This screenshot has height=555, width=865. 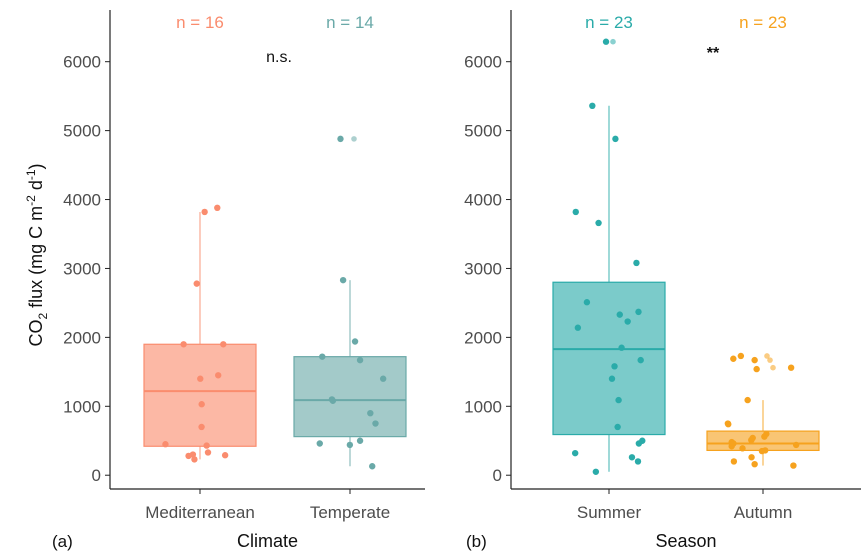 What do you see at coordinates (37, 254) in the screenshot?
I see `y-axis-title: CO2 flux (mg C m-2 d-1)` at bounding box center [37, 254].